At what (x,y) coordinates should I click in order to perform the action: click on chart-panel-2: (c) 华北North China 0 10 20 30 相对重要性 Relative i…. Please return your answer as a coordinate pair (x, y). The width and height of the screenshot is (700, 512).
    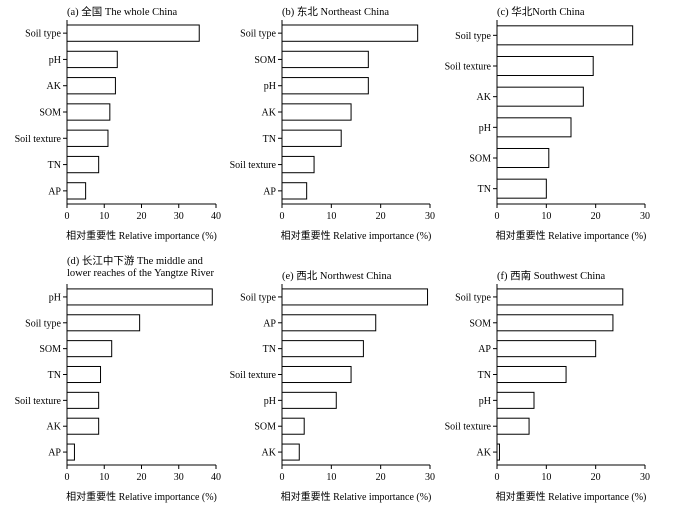
    Looking at the image, I should click on (547, 123).